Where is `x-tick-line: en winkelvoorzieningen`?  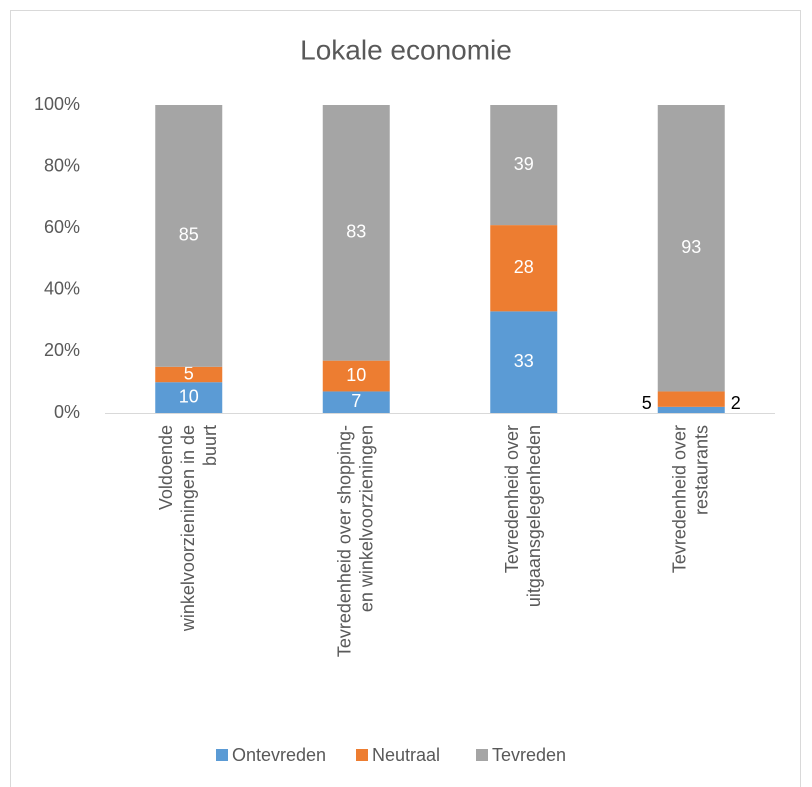 x-tick-line: en winkelvoorzieningen is located at coordinates (366, 518).